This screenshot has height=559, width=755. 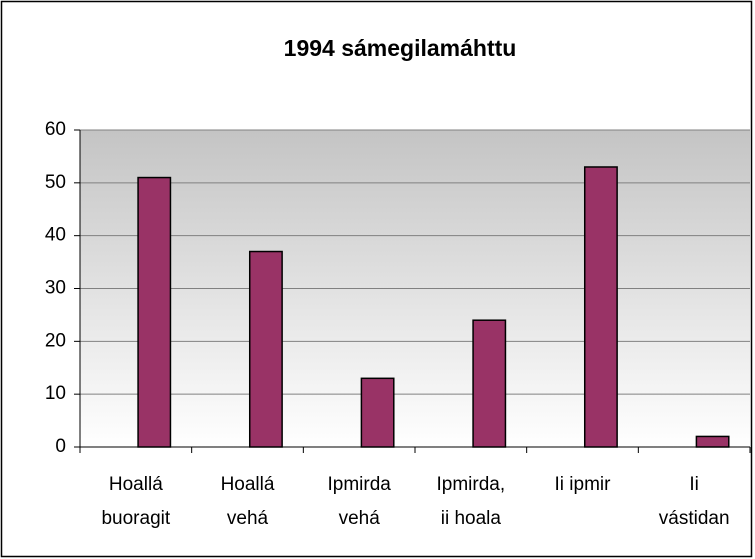 What do you see at coordinates (471, 484) in the screenshot?
I see `x-tick-label: Ipmirda,` at bounding box center [471, 484].